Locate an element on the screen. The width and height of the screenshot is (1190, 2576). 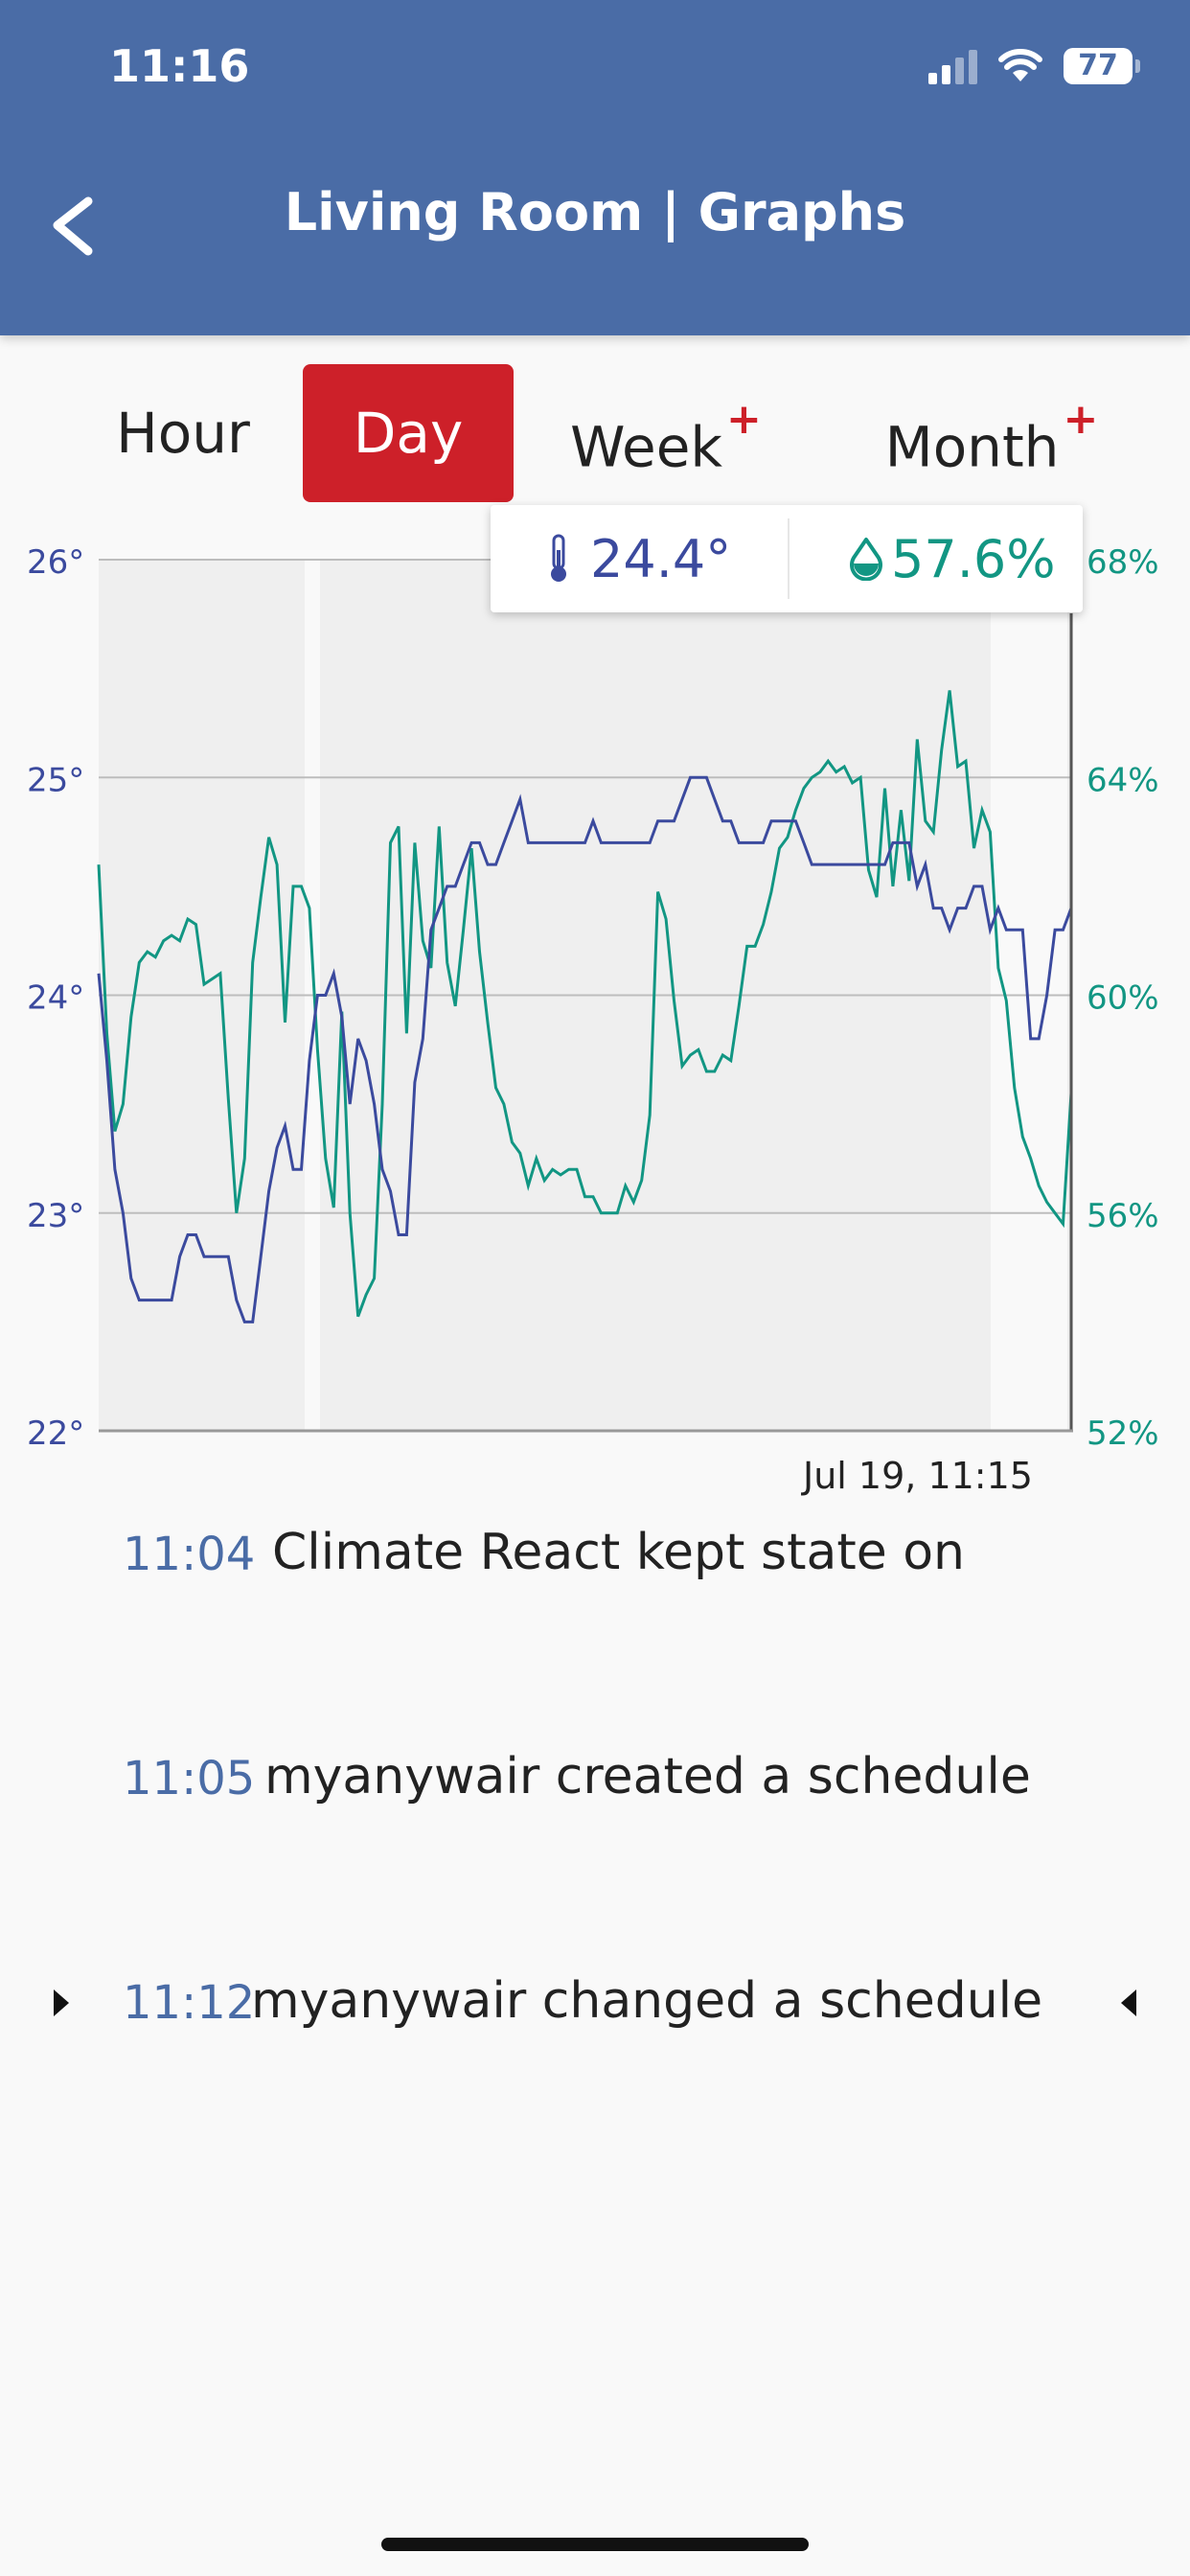
left-axis-tick-label: 23° is located at coordinates (56, 1216).